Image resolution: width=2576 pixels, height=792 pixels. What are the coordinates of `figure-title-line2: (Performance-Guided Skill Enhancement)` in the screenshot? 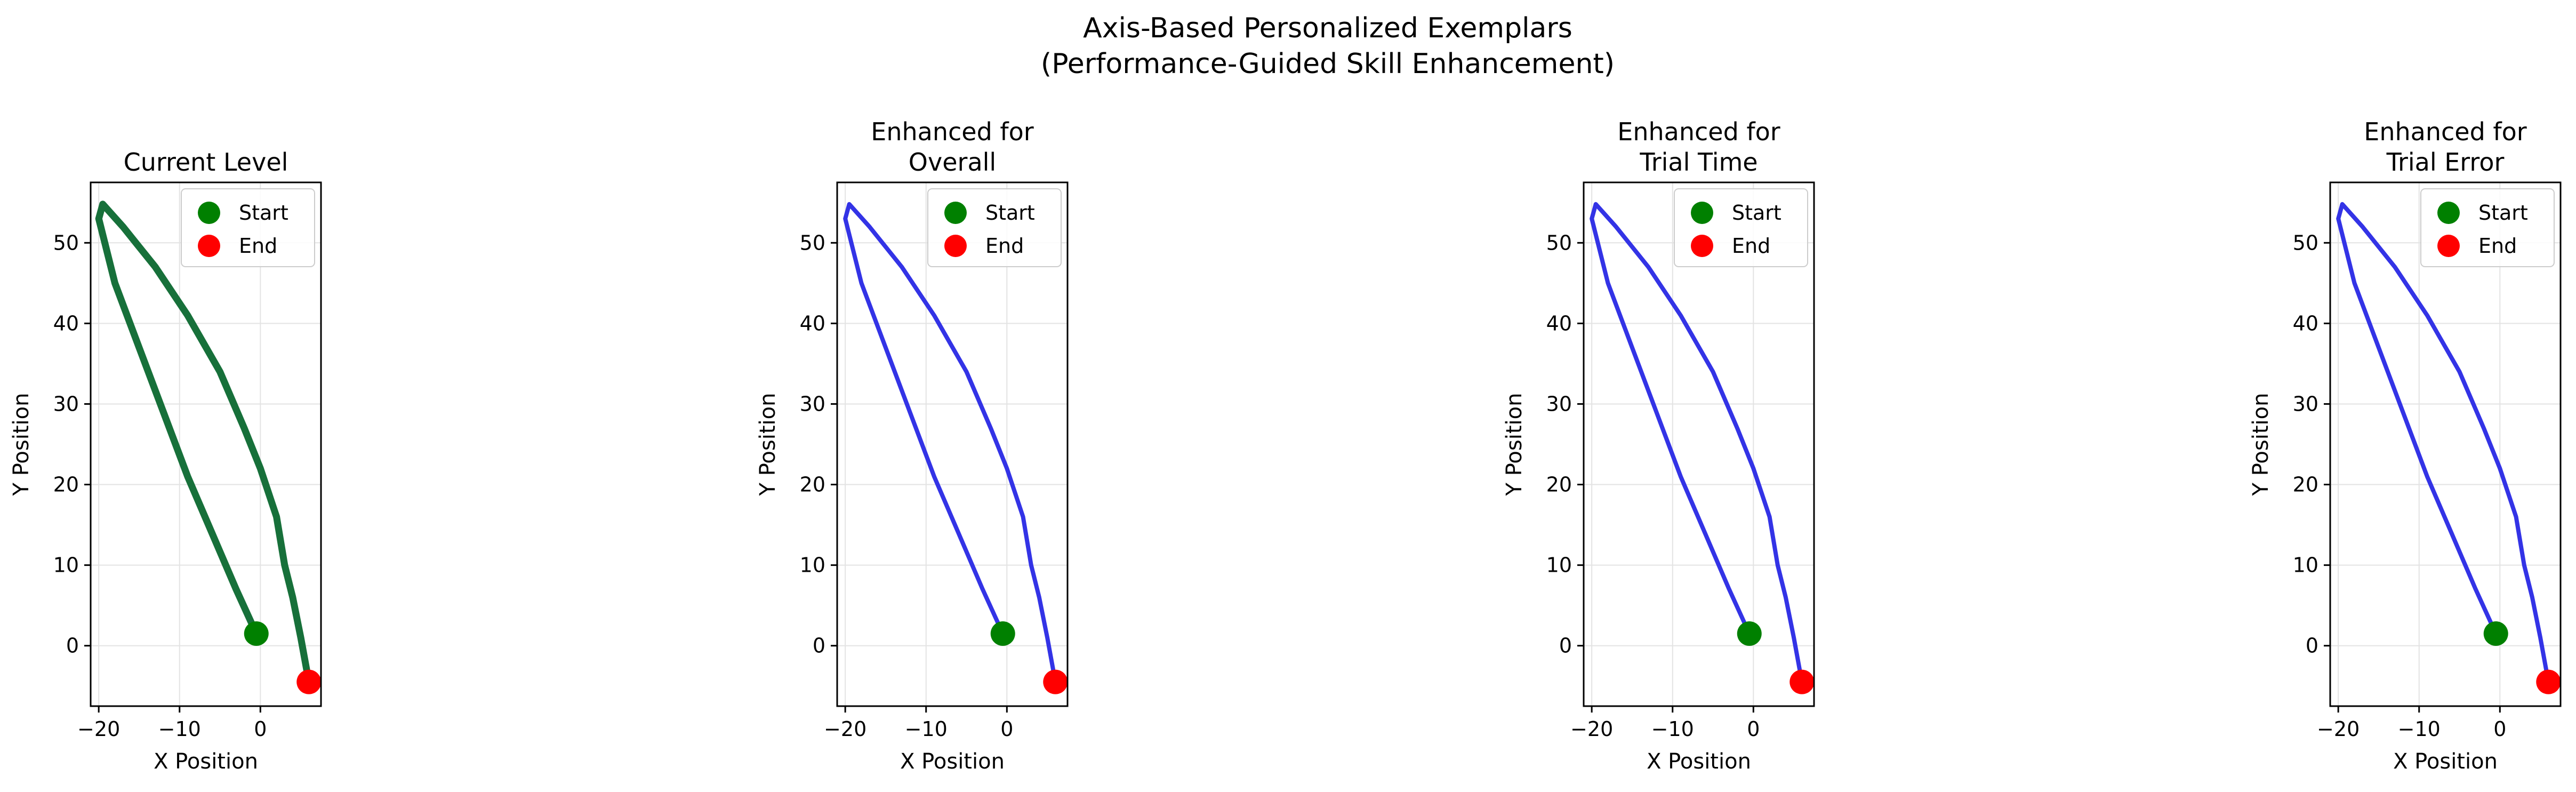 It's located at (1328, 64).